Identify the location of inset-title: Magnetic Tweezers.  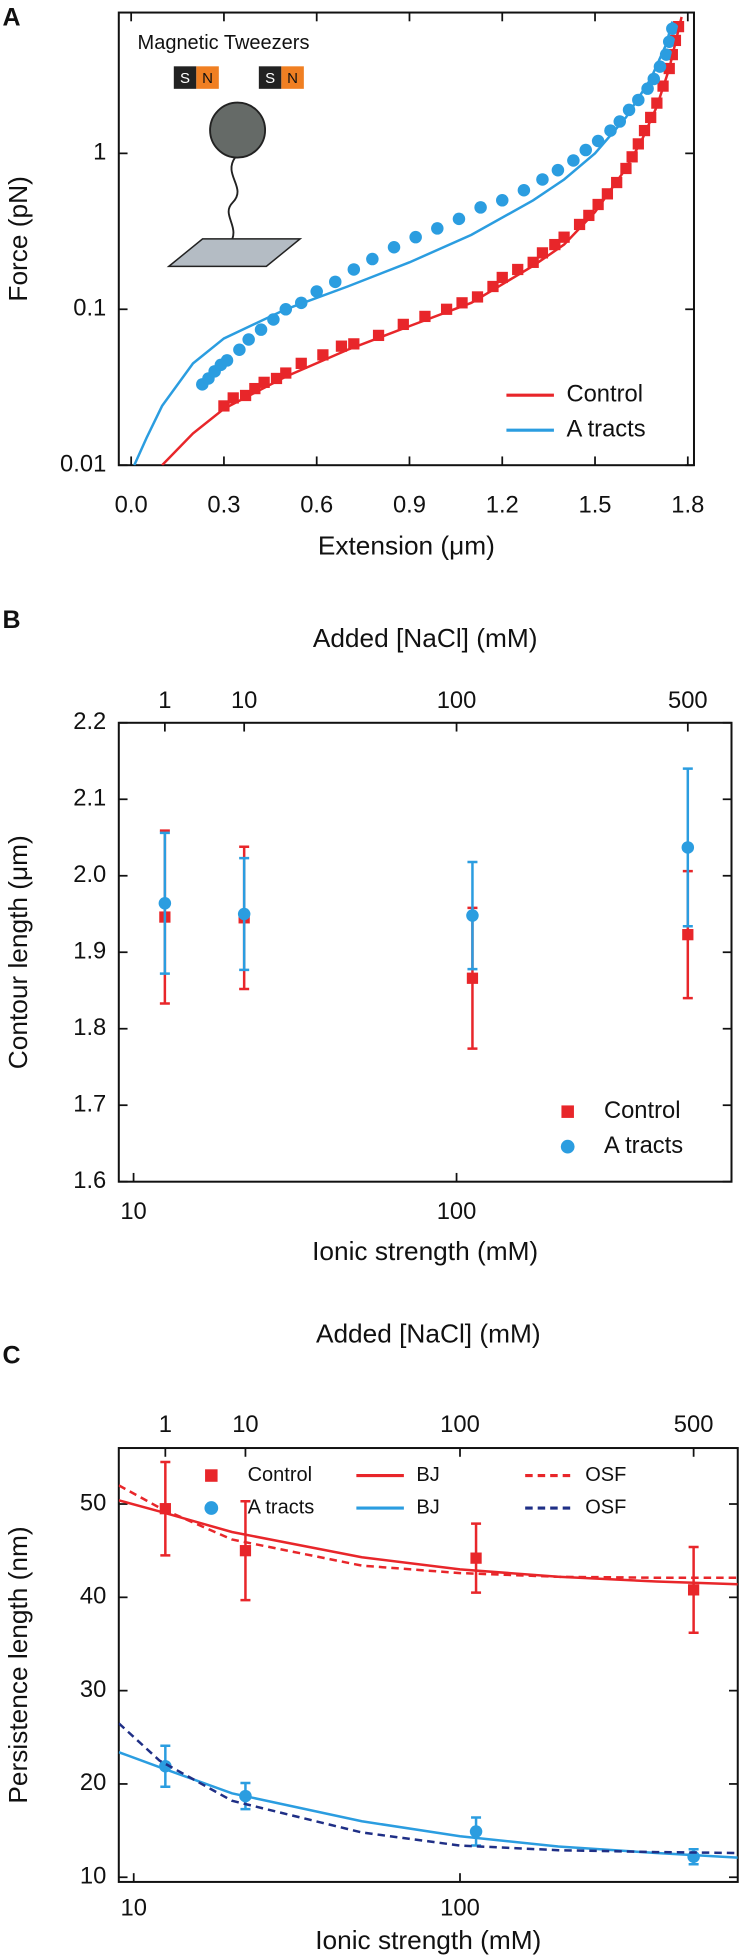
(224, 43).